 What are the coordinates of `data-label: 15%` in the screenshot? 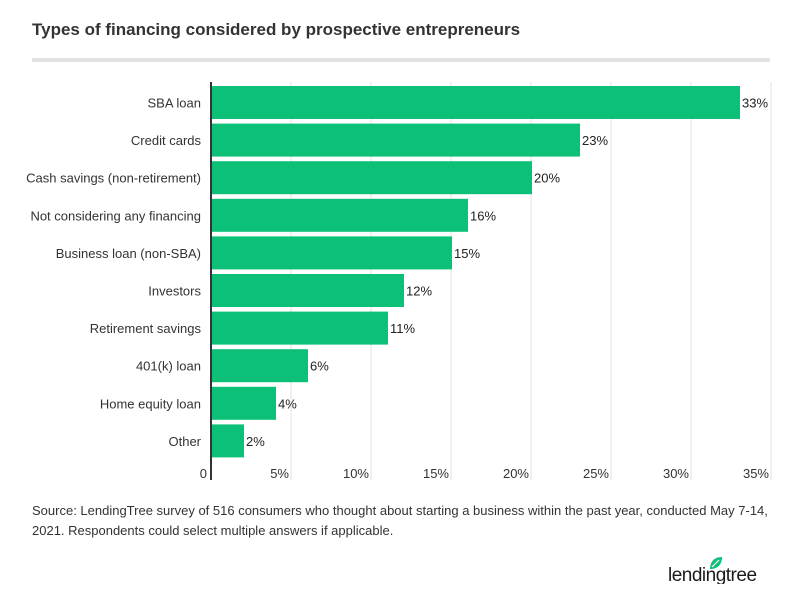 It's located at (467, 253).